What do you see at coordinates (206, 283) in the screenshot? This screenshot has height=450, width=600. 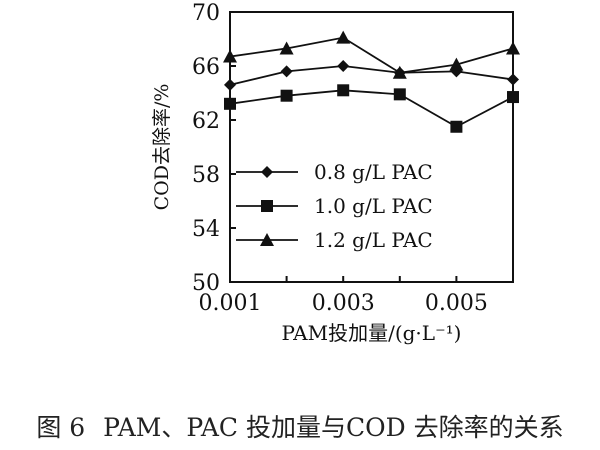 I see `y-tick-label: 50` at bounding box center [206, 283].